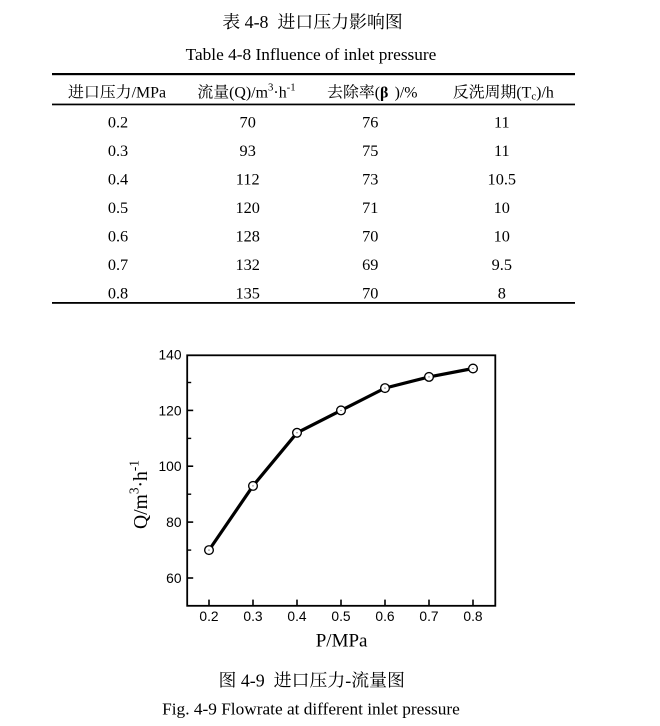 The height and width of the screenshot is (726, 660). What do you see at coordinates (248, 179) in the screenshot?
I see `svg-text: 112` at bounding box center [248, 179].